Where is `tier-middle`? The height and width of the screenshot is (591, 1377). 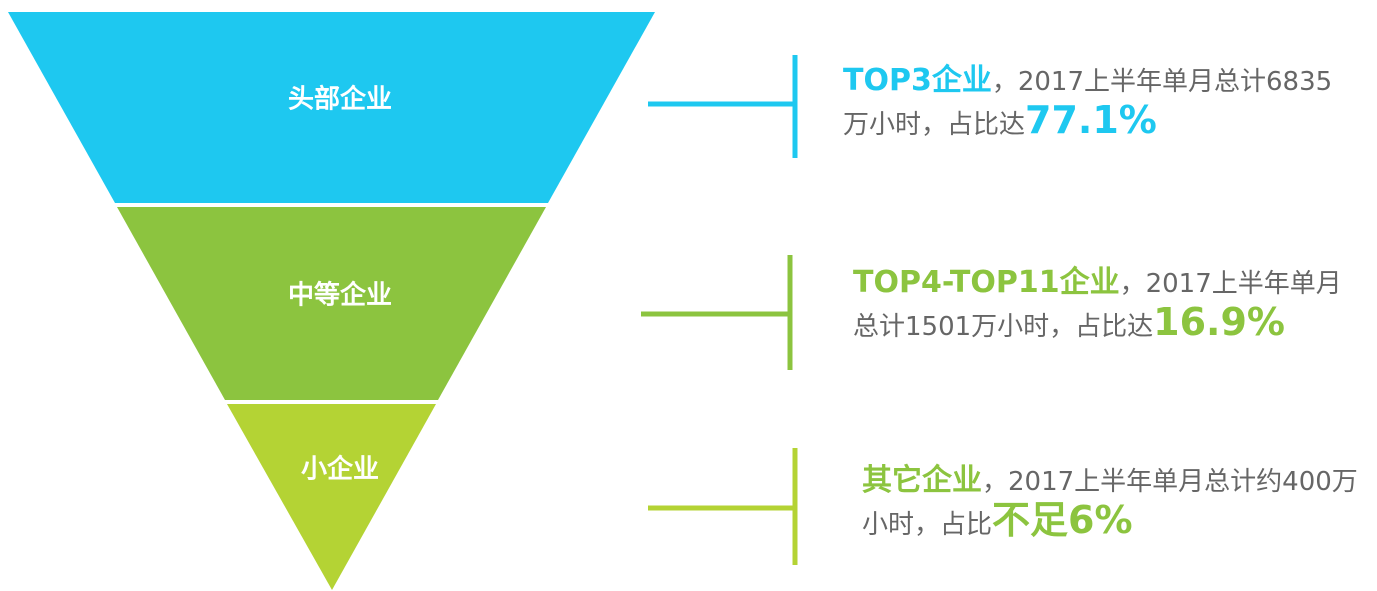 tier-middle is located at coordinates (331, 303).